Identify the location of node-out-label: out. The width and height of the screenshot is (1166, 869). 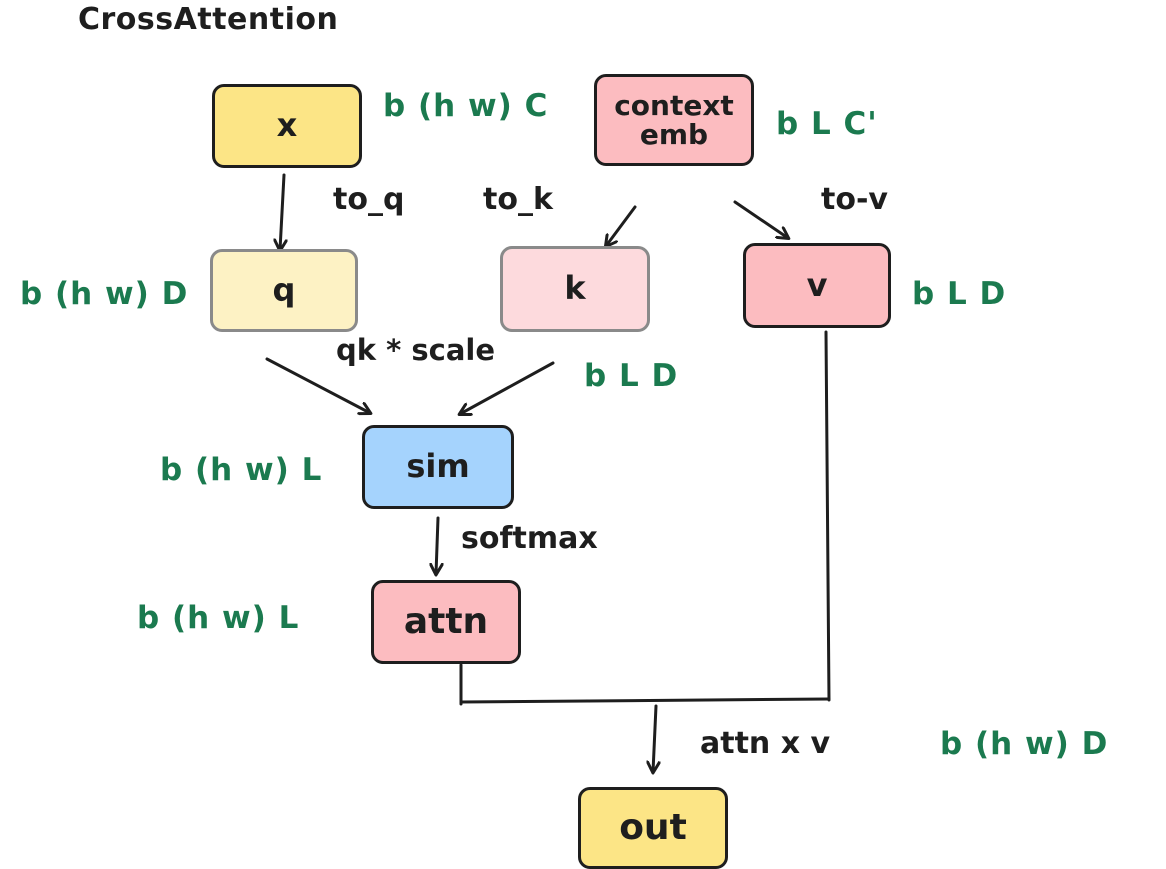
(653, 828).